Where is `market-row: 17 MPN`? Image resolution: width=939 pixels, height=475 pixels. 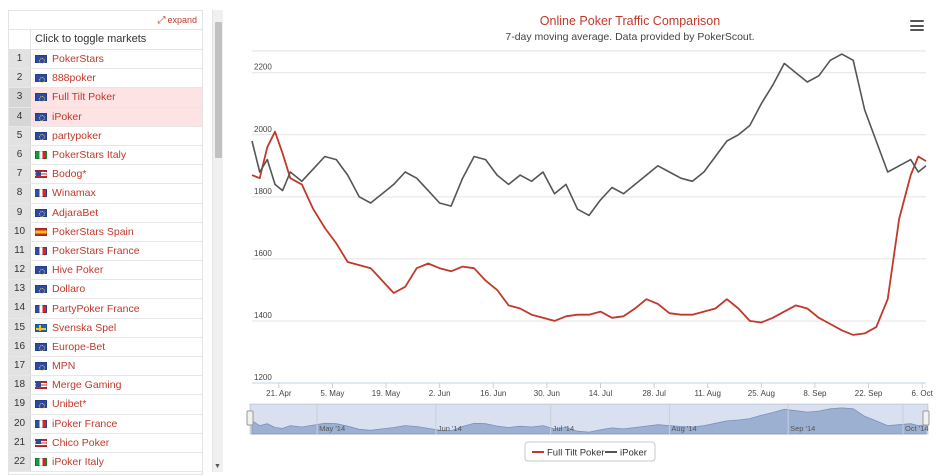 market-row: 17 MPN is located at coordinates (105, 367).